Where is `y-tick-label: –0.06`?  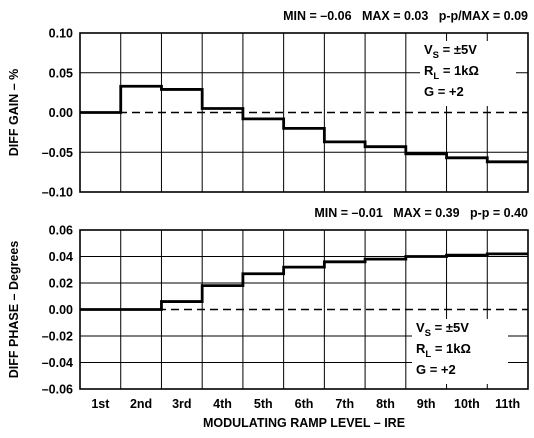
y-tick-label: –0.06 is located at coordinates (57, 390).